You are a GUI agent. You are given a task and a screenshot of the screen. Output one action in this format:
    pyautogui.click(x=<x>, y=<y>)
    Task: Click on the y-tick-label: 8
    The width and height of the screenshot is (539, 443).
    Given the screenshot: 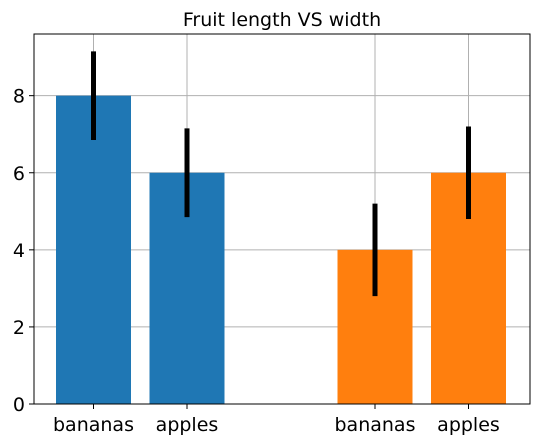 What is the action you would take?
    pyautogui.click(x=19, y=97)
    